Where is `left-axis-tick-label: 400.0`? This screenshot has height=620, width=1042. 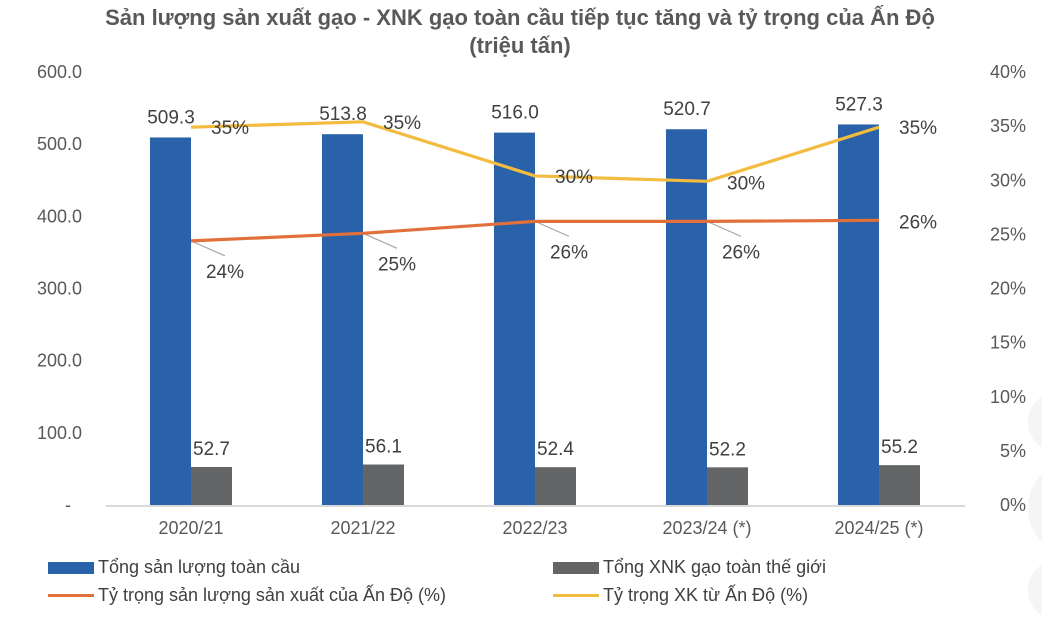 left-axis-tick-label: 400.0 is located at coordinates (59, 216).